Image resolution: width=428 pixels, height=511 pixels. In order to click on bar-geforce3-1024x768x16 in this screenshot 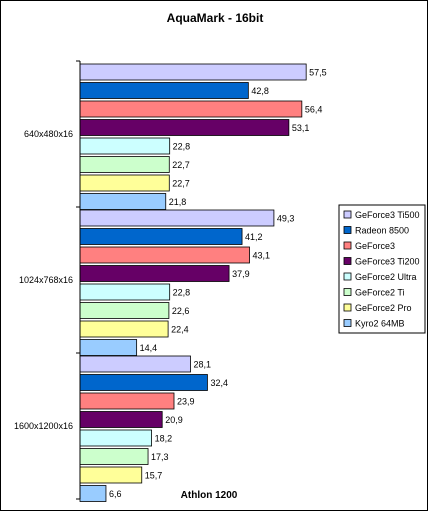, I will do `click(164, 255)`.